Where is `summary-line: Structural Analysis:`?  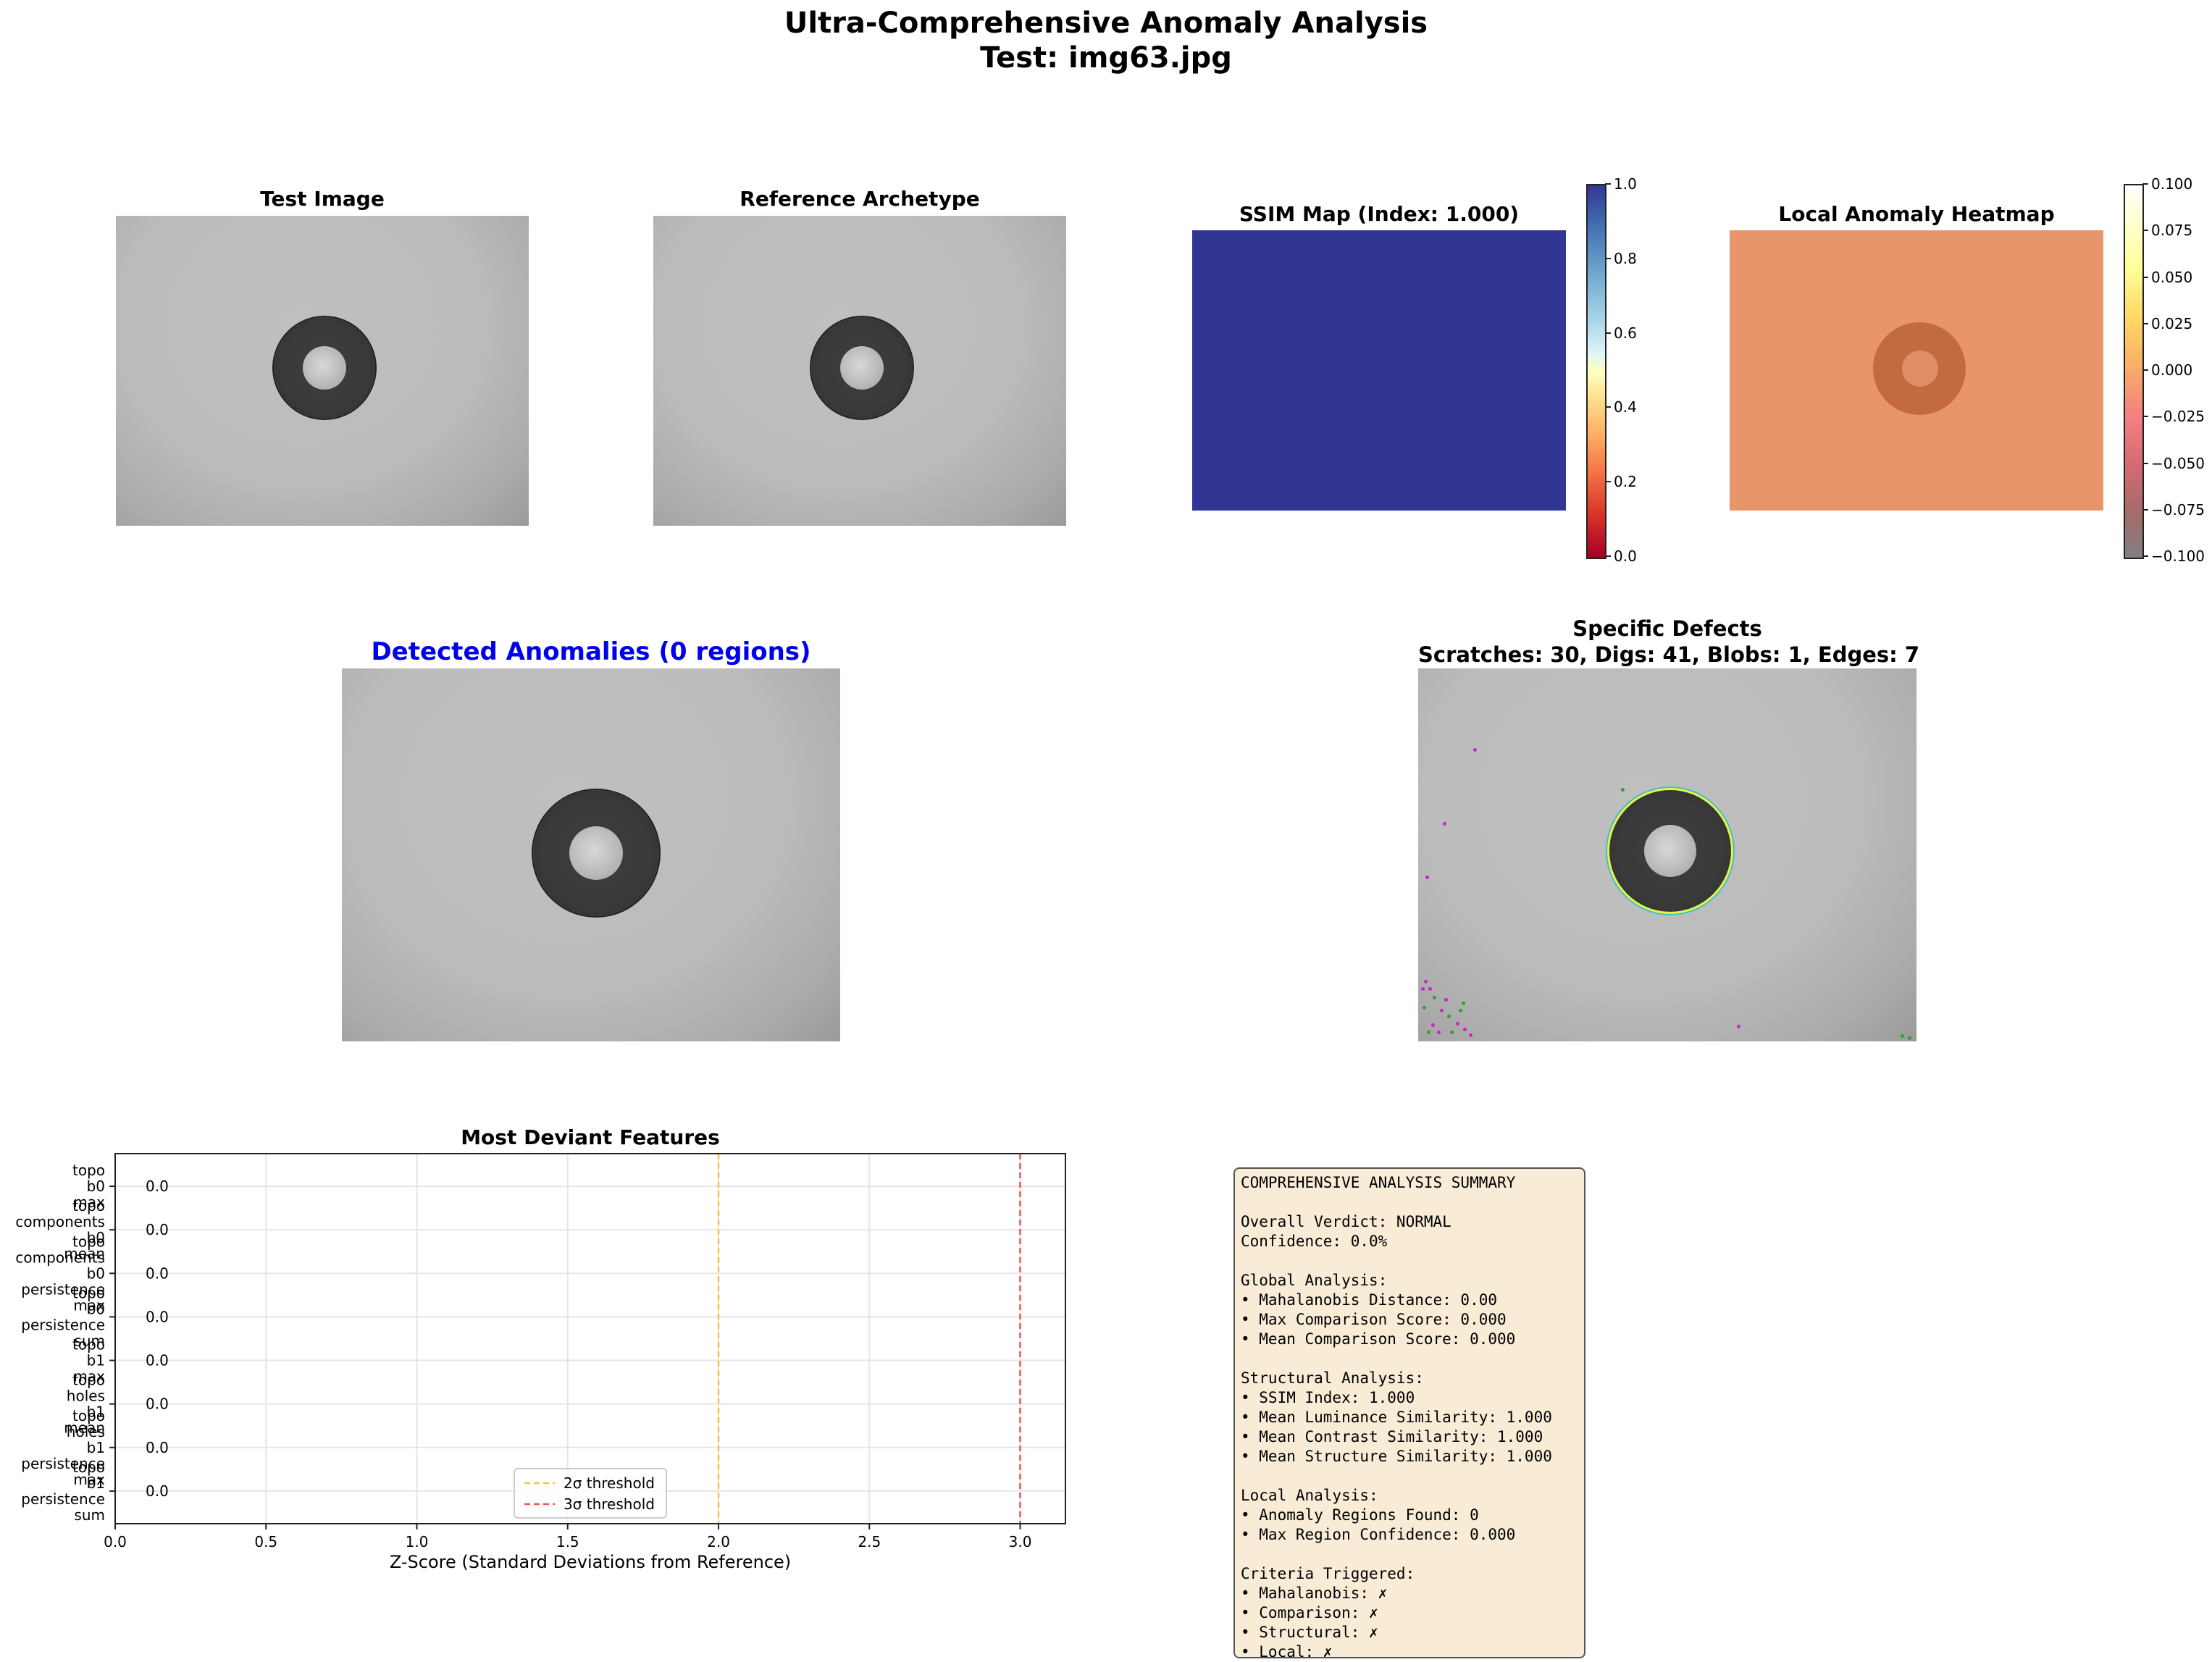 summary-line: Structural Analysis: is located at coordinates (1332, 1378).